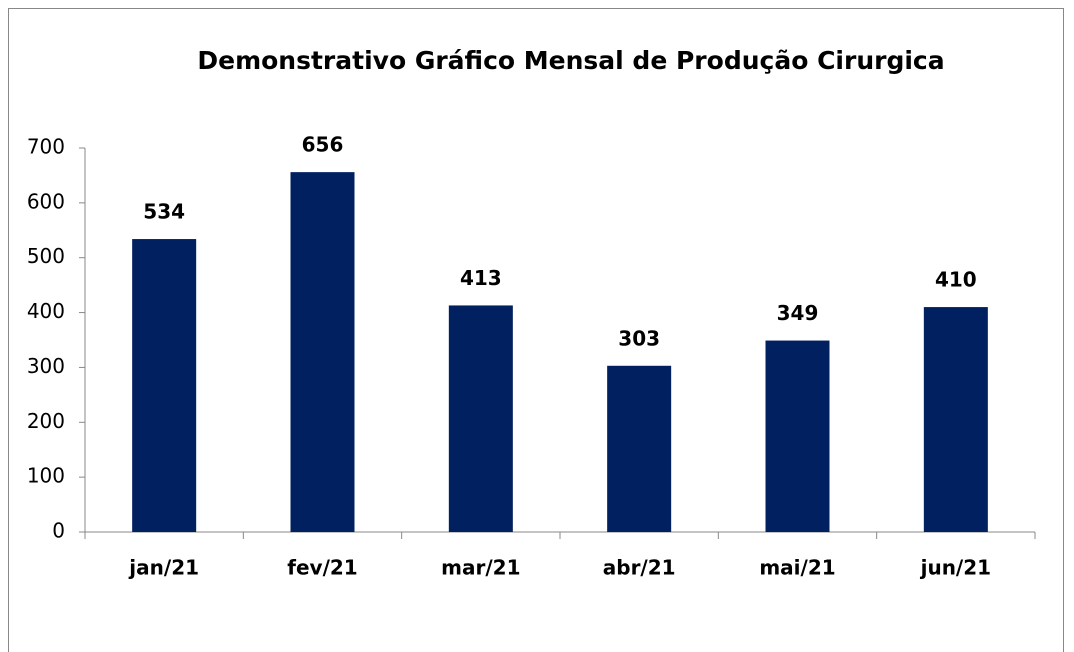 This screenshot has height=652, width=1074. I want to click on x-tick-label: jun/21, so click(955, 568).